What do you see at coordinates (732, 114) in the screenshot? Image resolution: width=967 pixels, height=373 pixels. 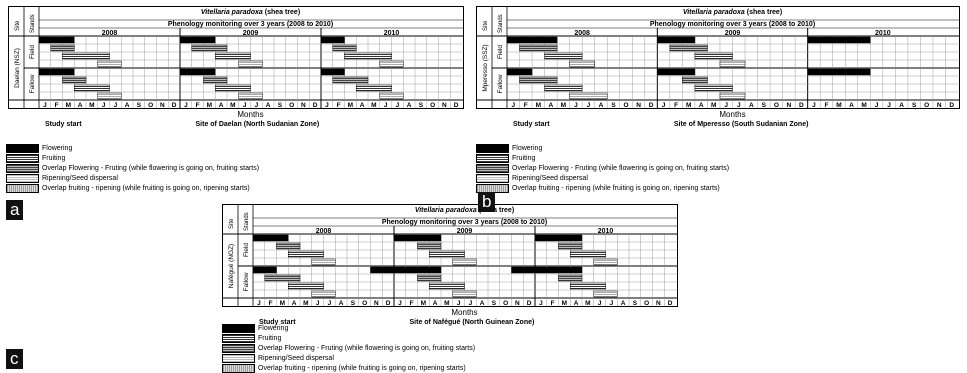 I see `x-axis-label: Months` at bounding box center [732, 114].